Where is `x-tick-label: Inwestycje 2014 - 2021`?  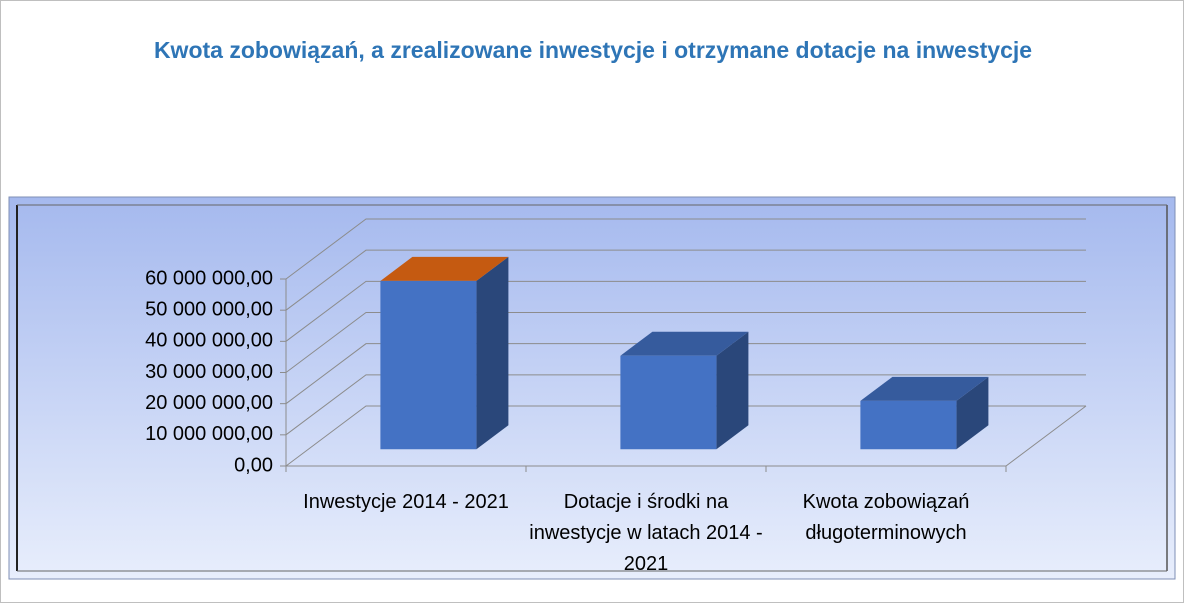
x-tick-label: Inwestycje 2014 - 2021 is located at coordinates (406, 502).